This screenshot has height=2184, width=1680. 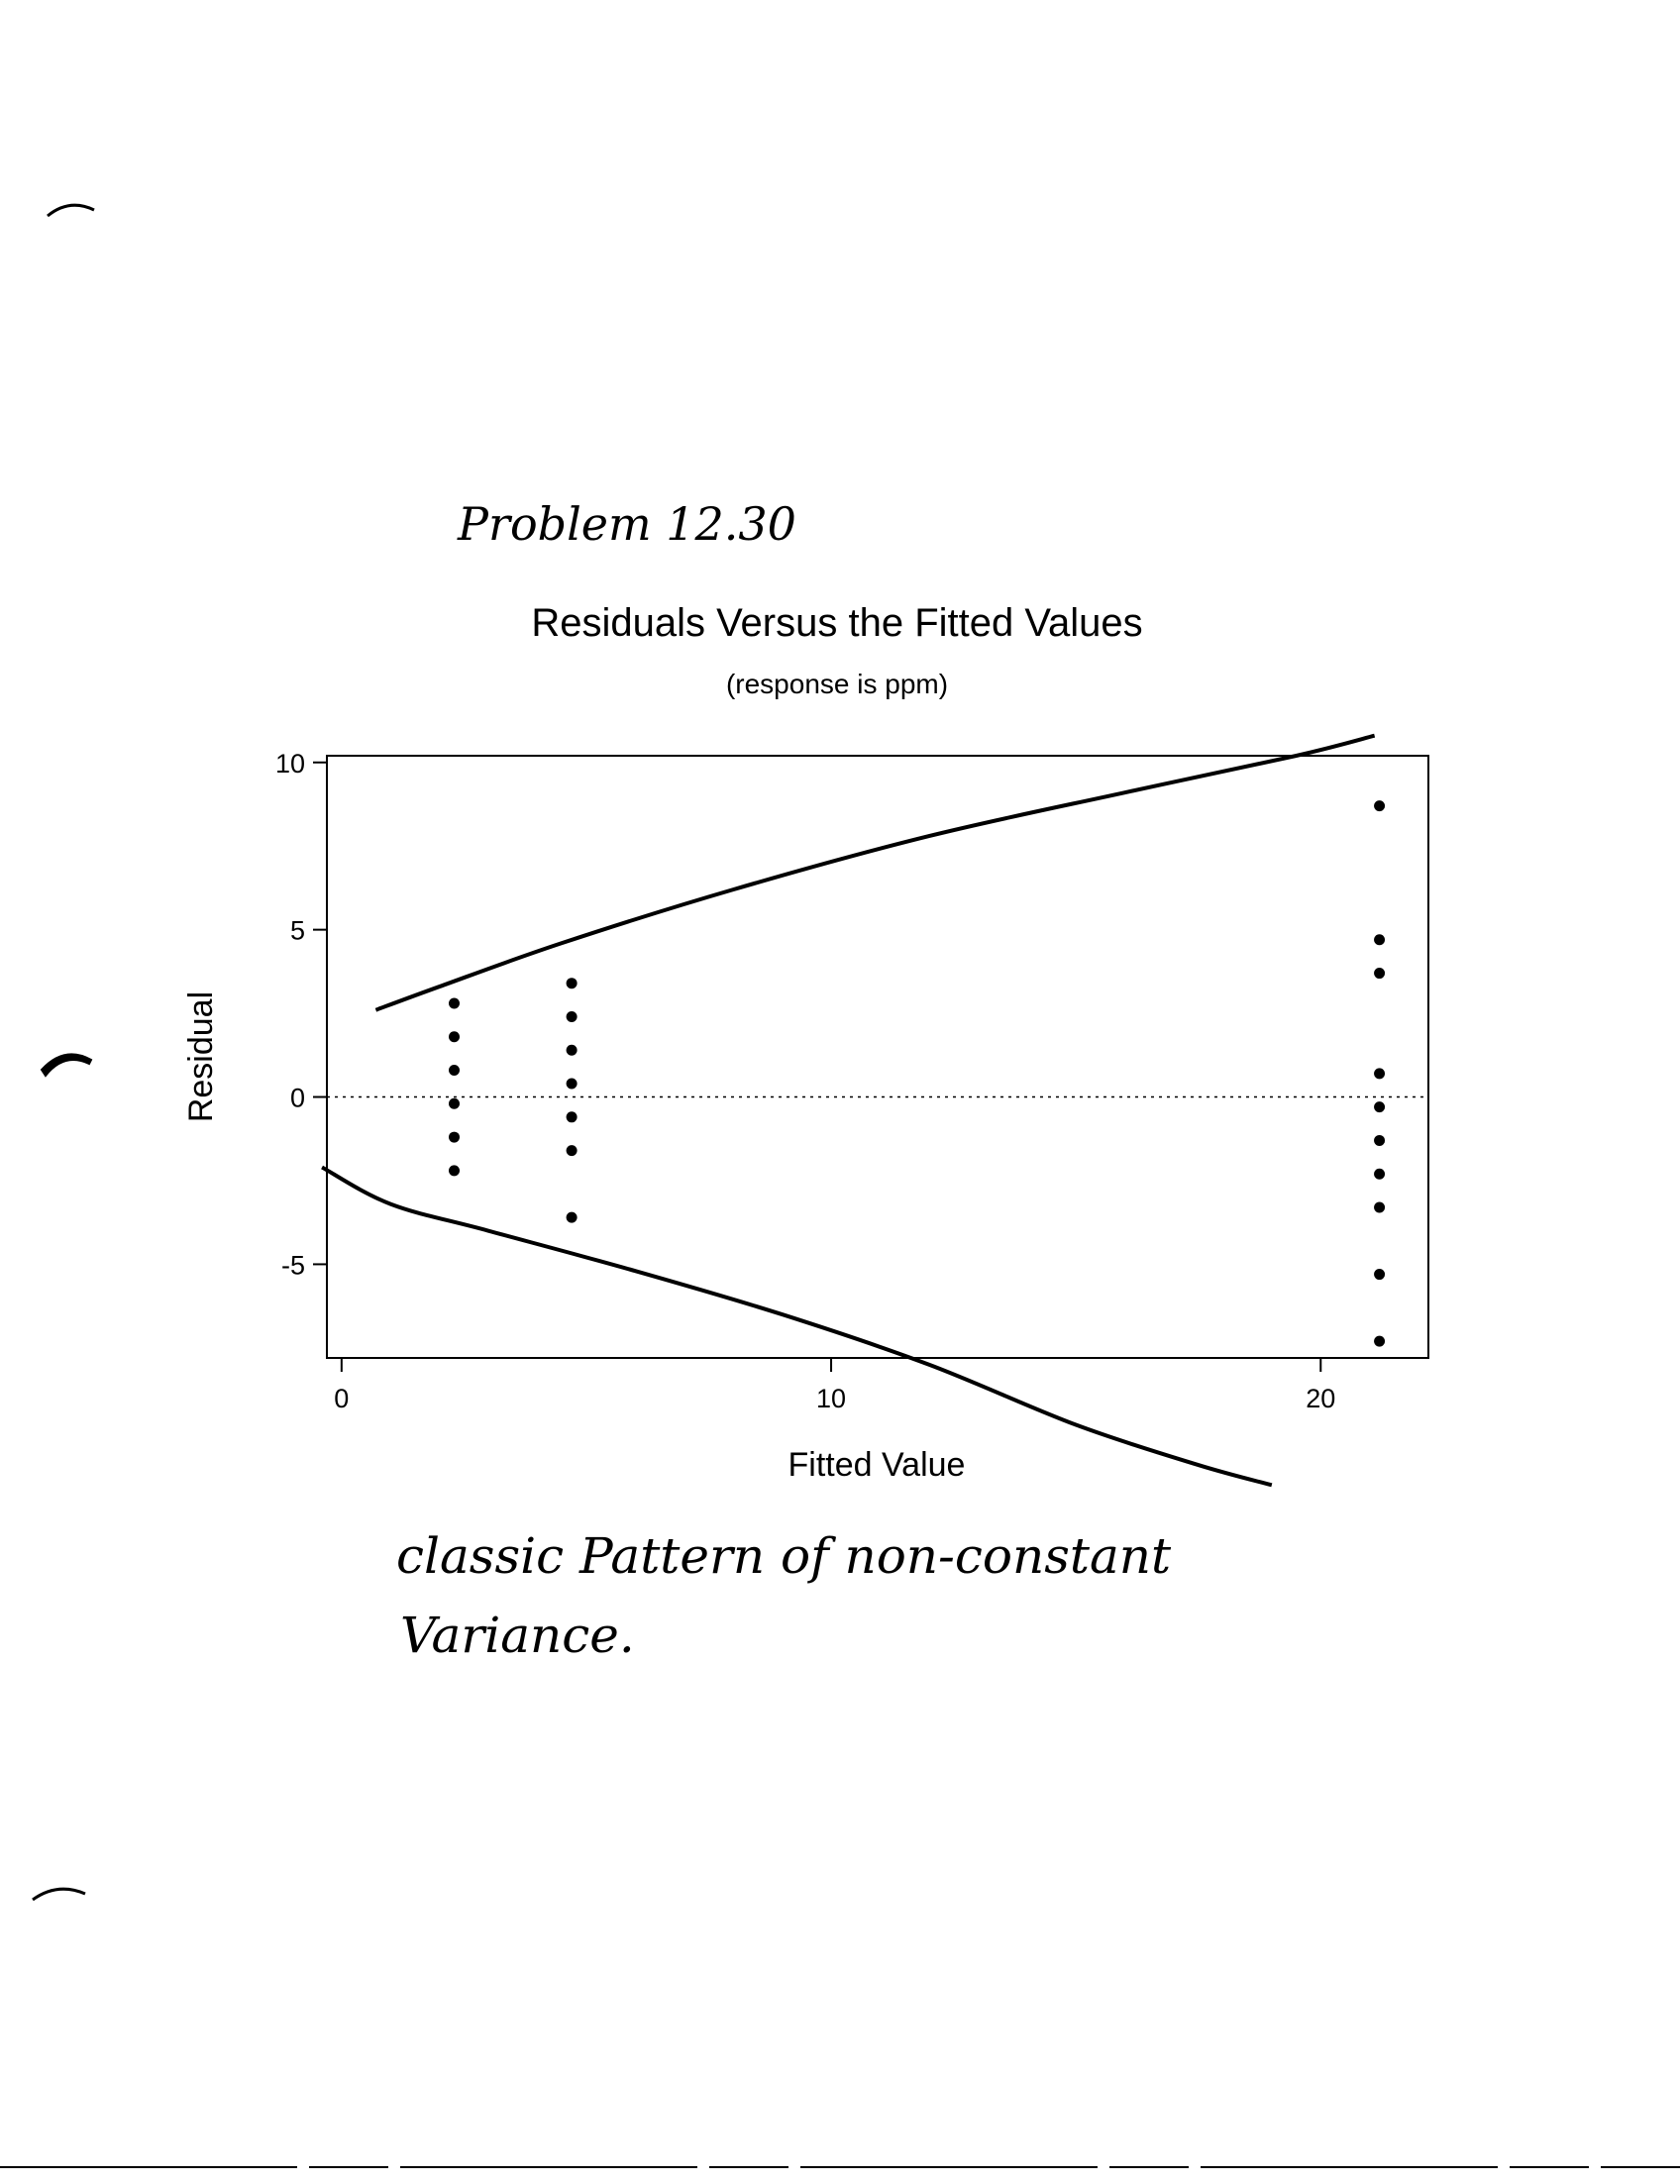 I want to click on comment-line-2: Variance., so click(x=517, y=1635).